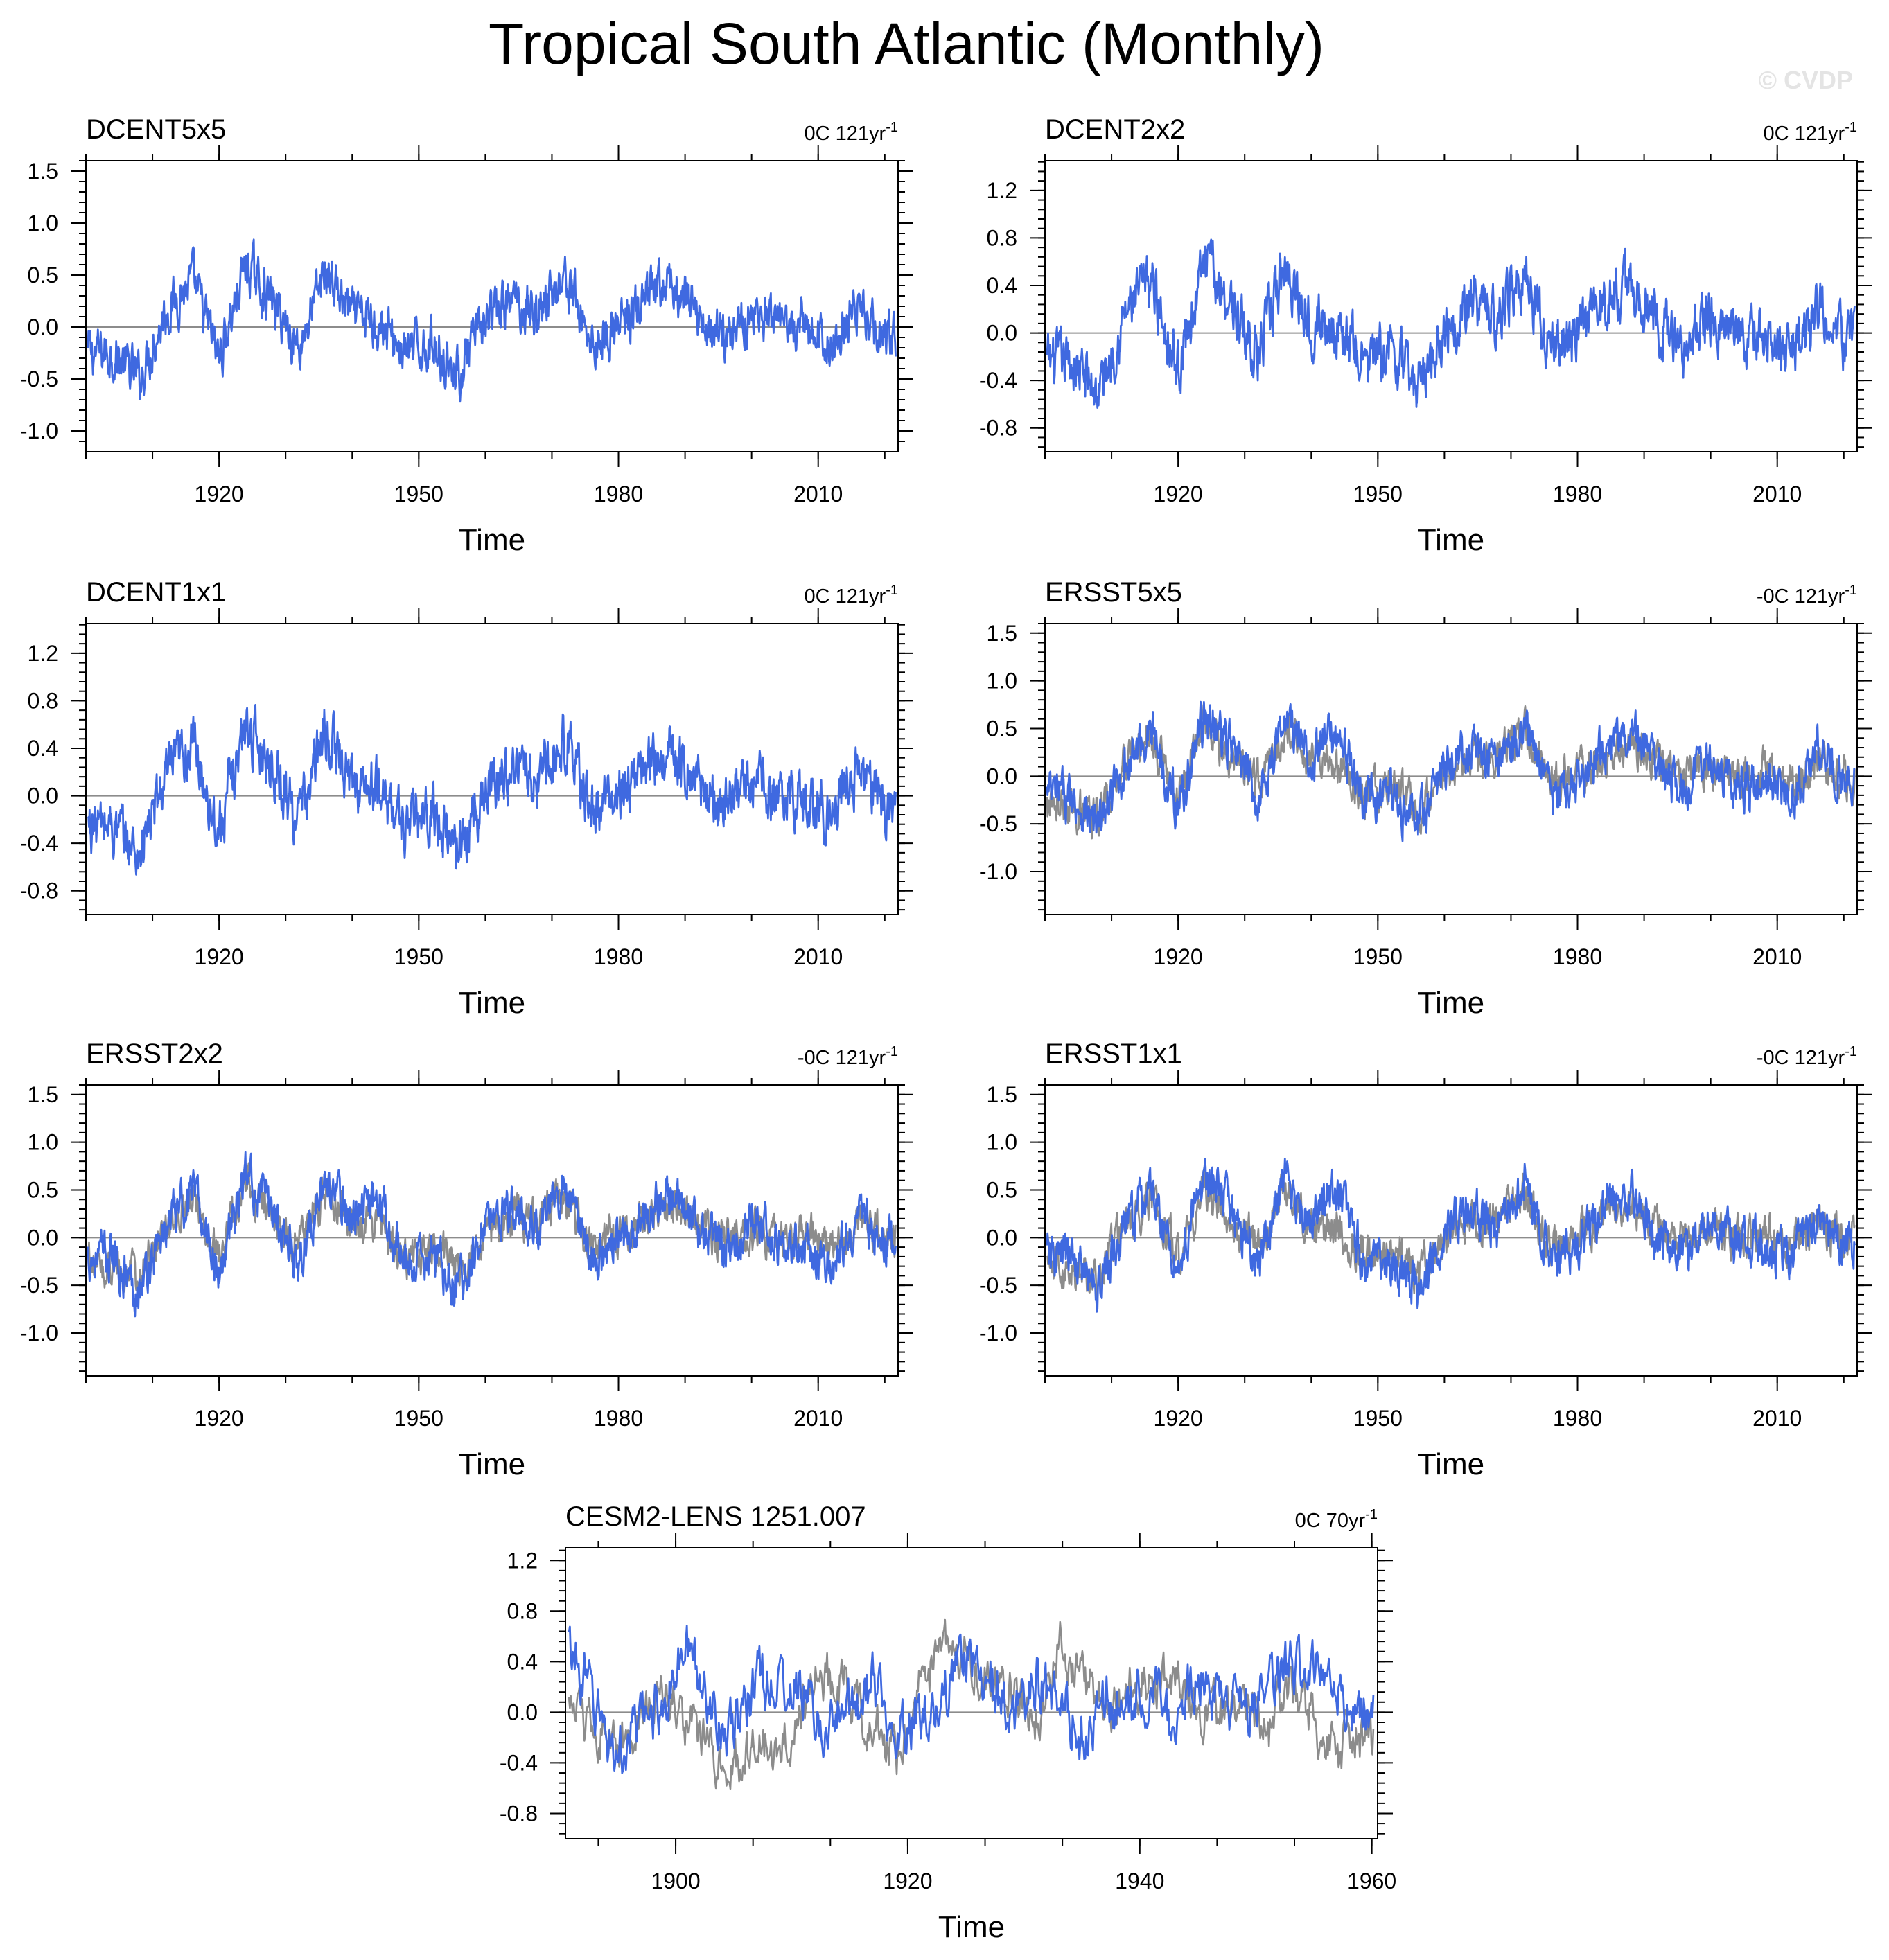  Describe the element at coordinates (1371, 1881) in the screenshot. I see `x-tick-label: 1960` at that location.